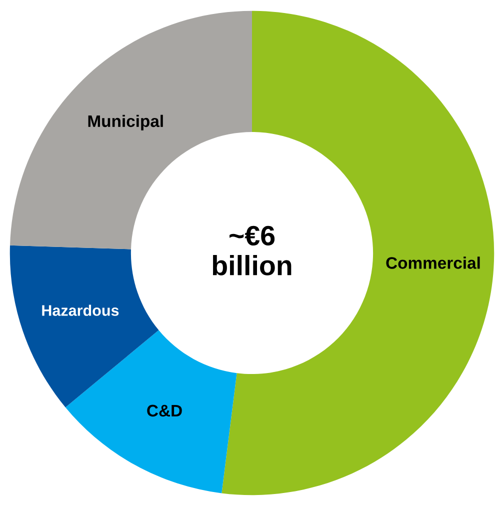 The height and width of the screenshot is (506, 504). What do you see at coordinates (433, 262) in the screenshot?
I see `slice-label: Commercial` at bounding box center [433, 262].